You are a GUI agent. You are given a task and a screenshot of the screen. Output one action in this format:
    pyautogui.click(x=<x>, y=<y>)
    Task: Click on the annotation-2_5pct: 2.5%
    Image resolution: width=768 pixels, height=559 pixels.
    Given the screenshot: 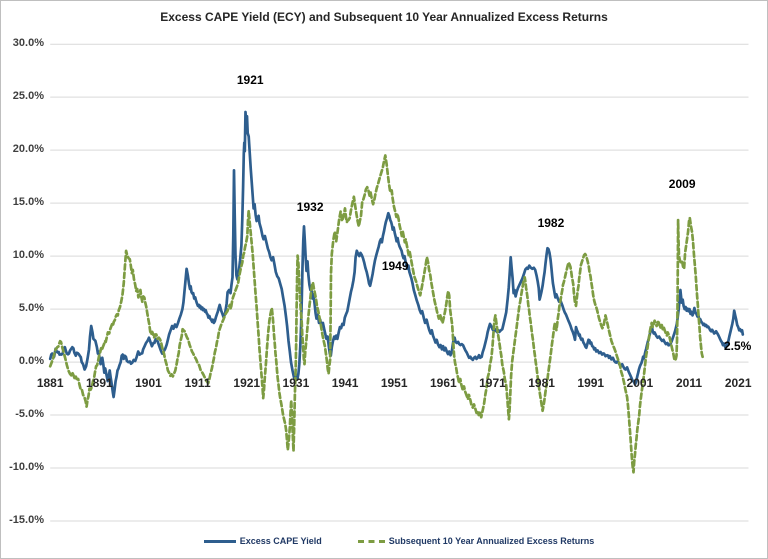 What is the action you would take?
    pyautogui.click(x=738, y=346)
    